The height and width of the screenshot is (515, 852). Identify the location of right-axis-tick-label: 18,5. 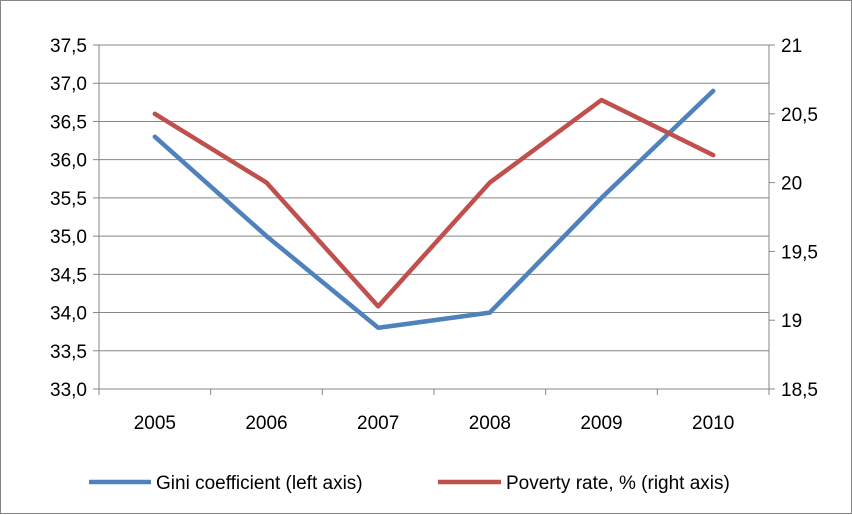
(799, 390).